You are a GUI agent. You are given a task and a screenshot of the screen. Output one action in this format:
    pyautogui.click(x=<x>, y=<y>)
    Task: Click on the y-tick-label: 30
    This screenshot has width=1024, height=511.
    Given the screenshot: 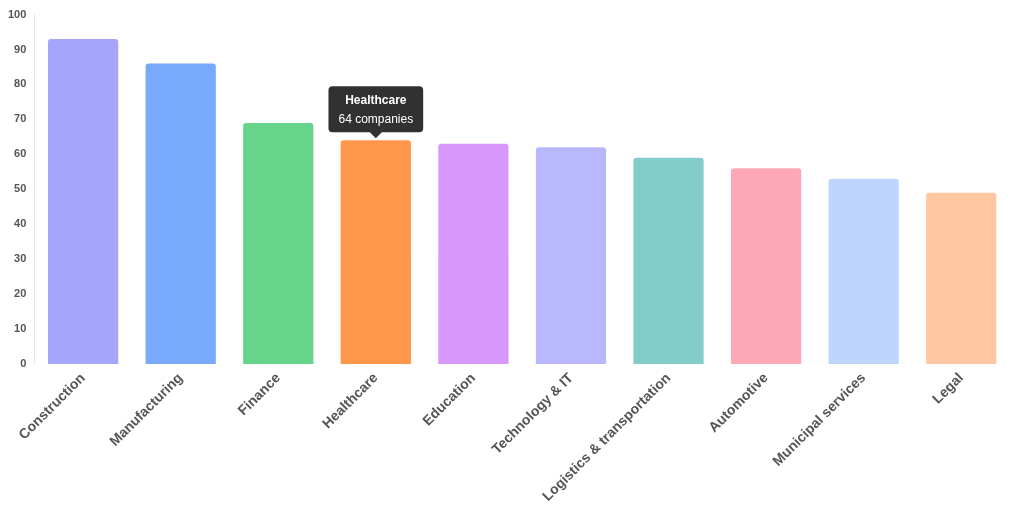 What is the action you would take?
    pyautogui.click(x=20, y=258)
    